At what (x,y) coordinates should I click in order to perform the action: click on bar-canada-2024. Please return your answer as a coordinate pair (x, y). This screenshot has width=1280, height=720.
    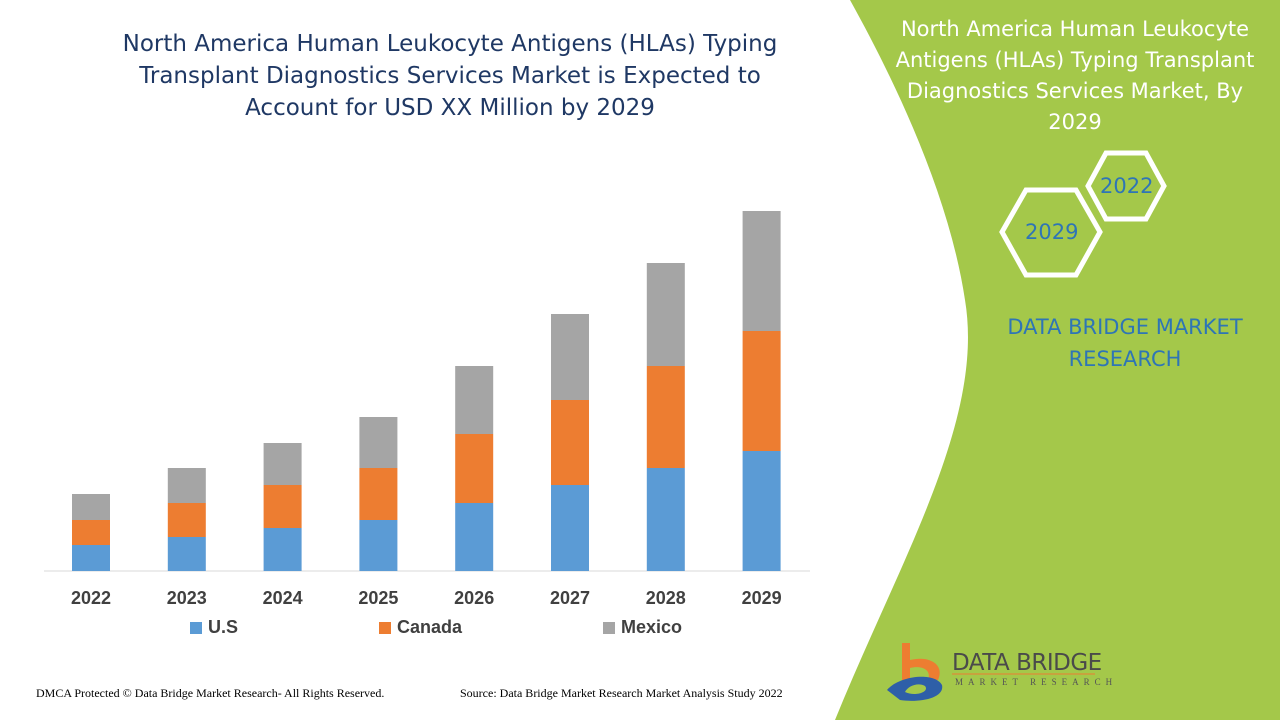
    Looking at the image, I should click on (282, 506).